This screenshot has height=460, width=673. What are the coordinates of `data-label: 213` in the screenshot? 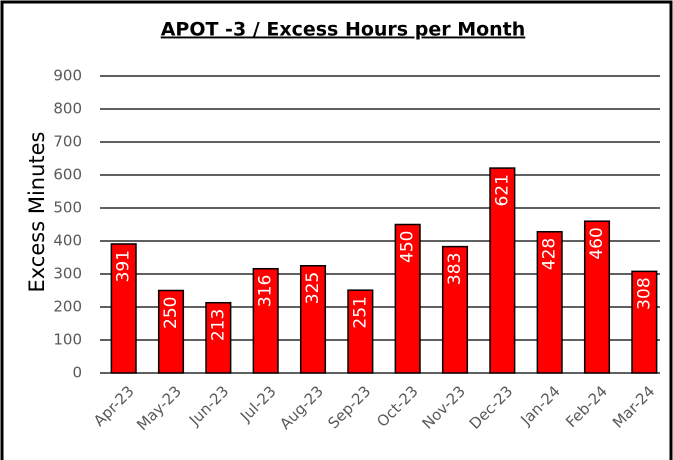 It's located at (218, 325).